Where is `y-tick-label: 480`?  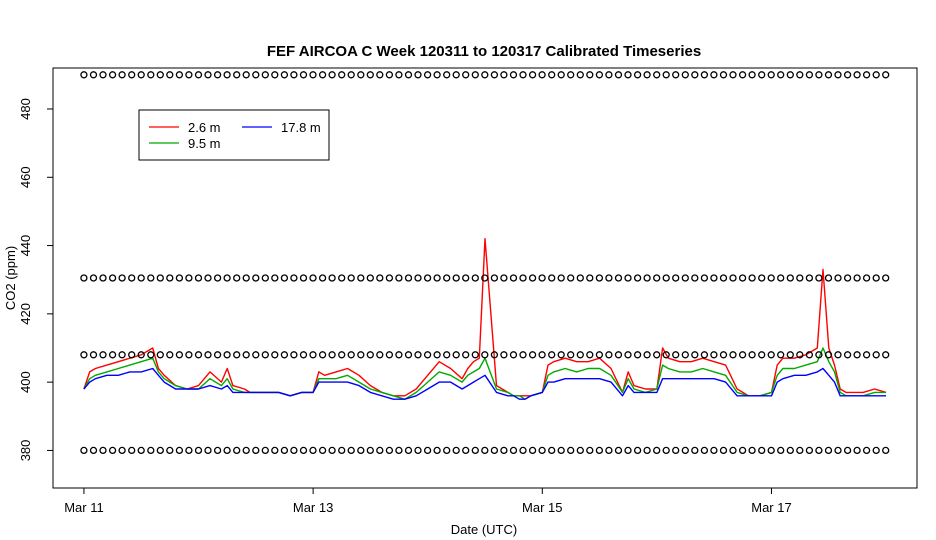
y-tick-label: 480 is located at coordinates (25, 109).